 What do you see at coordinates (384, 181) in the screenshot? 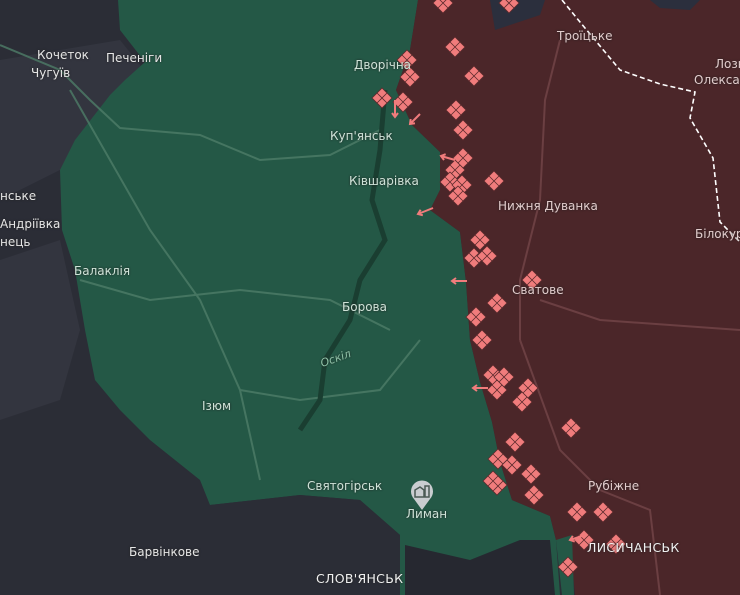
I see `label-kivsharivka: Ківшарівка` at bounding box center [384, 181].